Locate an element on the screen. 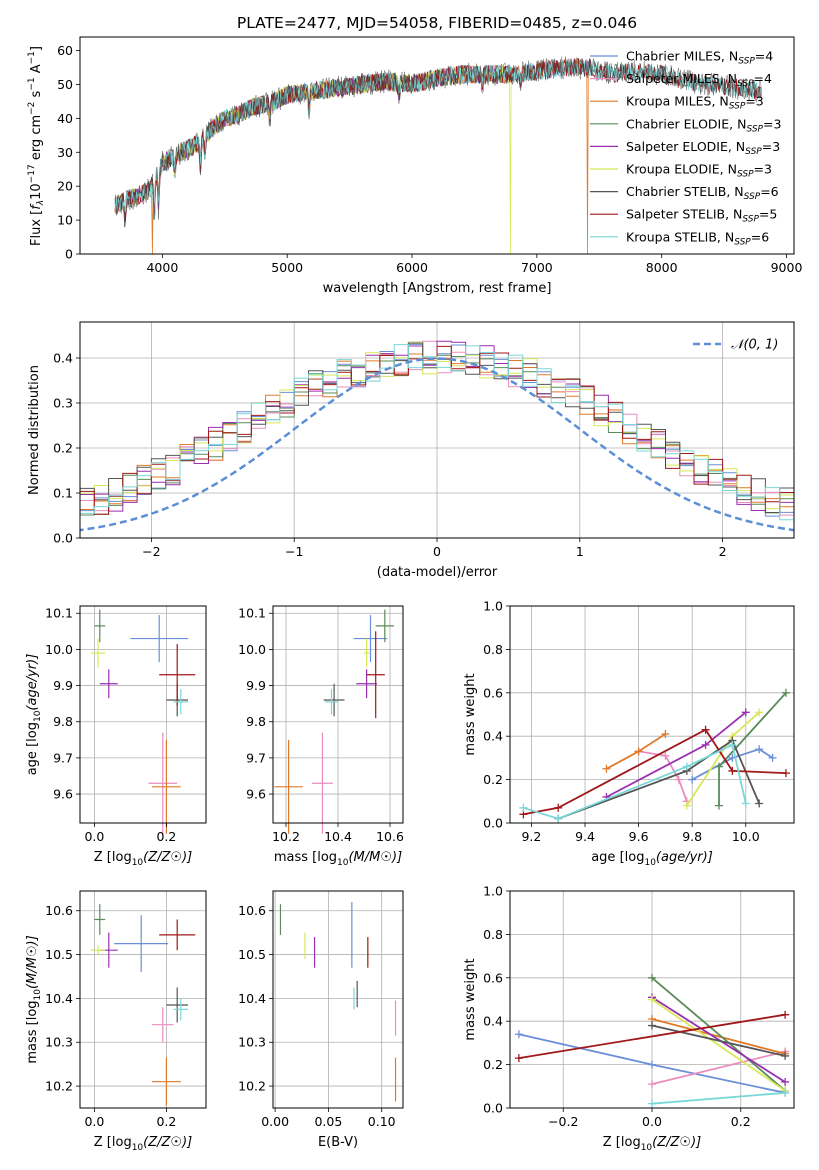 The image size is (819, 1170). x-tick-label: 0.0 is located at coordinates (94, 1121).